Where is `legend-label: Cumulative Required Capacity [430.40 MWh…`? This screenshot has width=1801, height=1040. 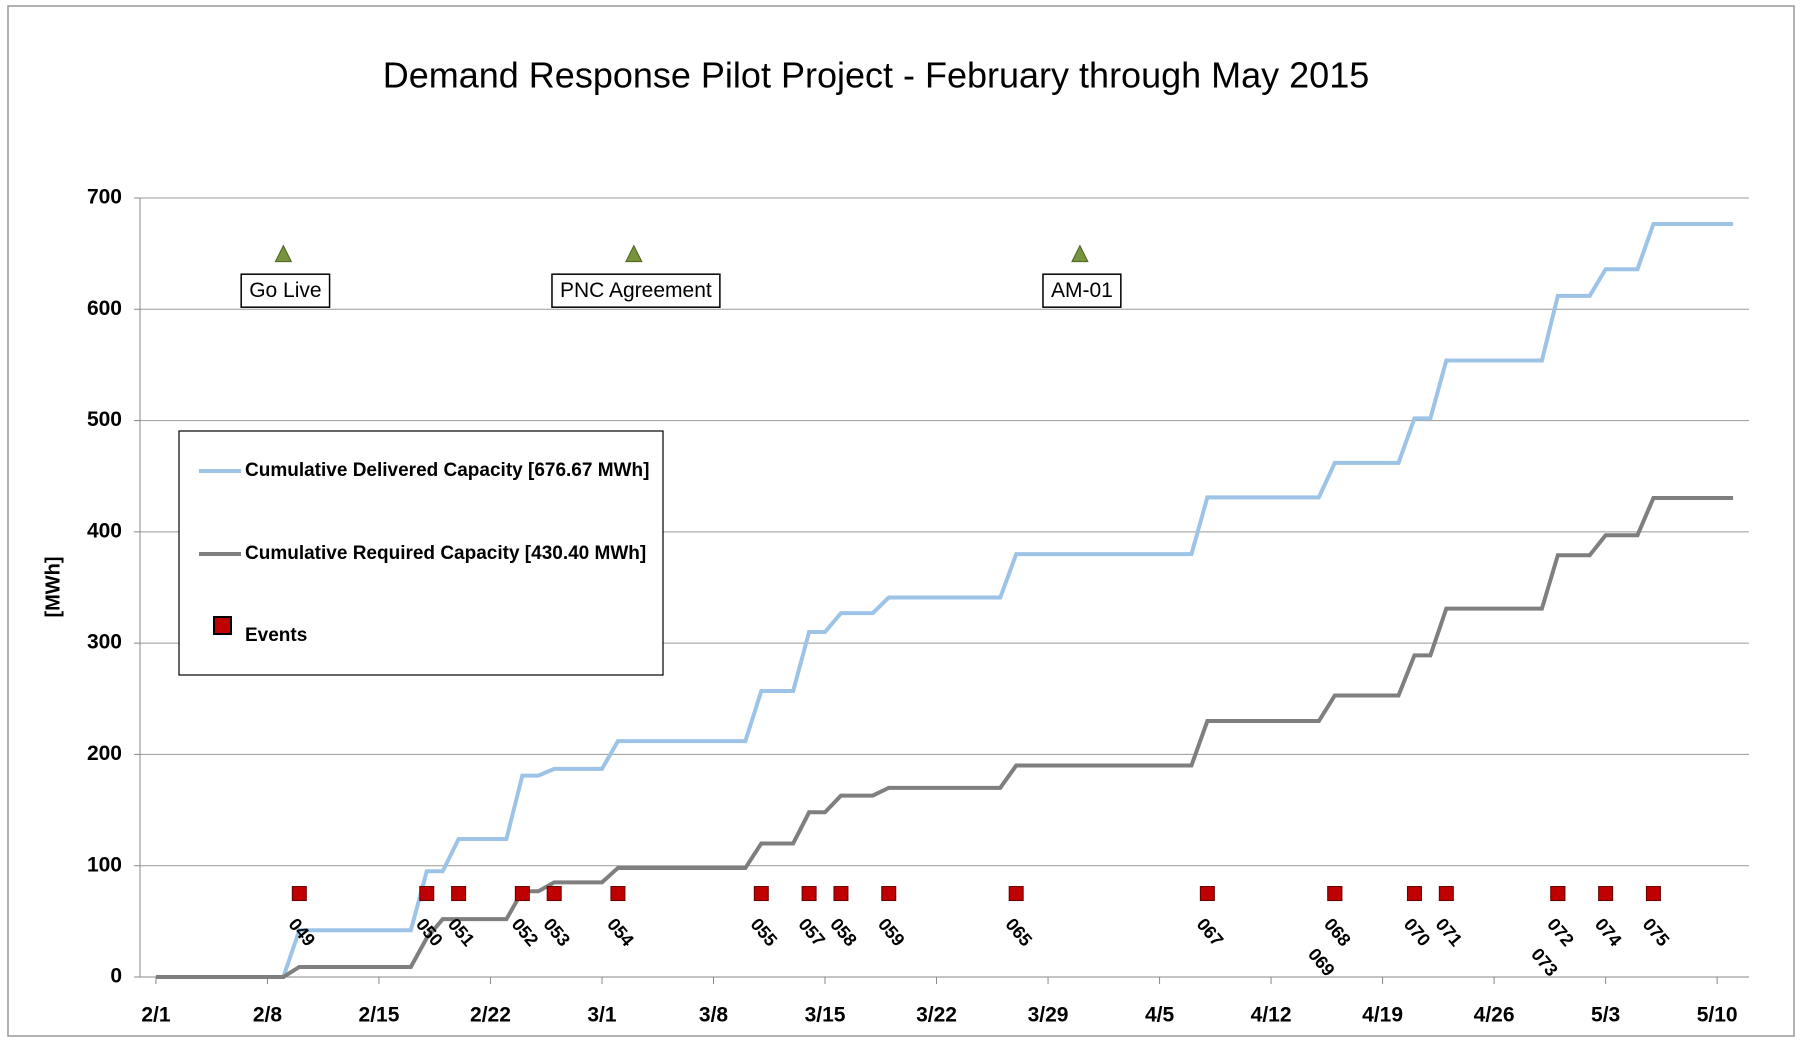 legend-label: Cumulative Required Capacity [430.40 MWh… is located at coordinates (445, 553).